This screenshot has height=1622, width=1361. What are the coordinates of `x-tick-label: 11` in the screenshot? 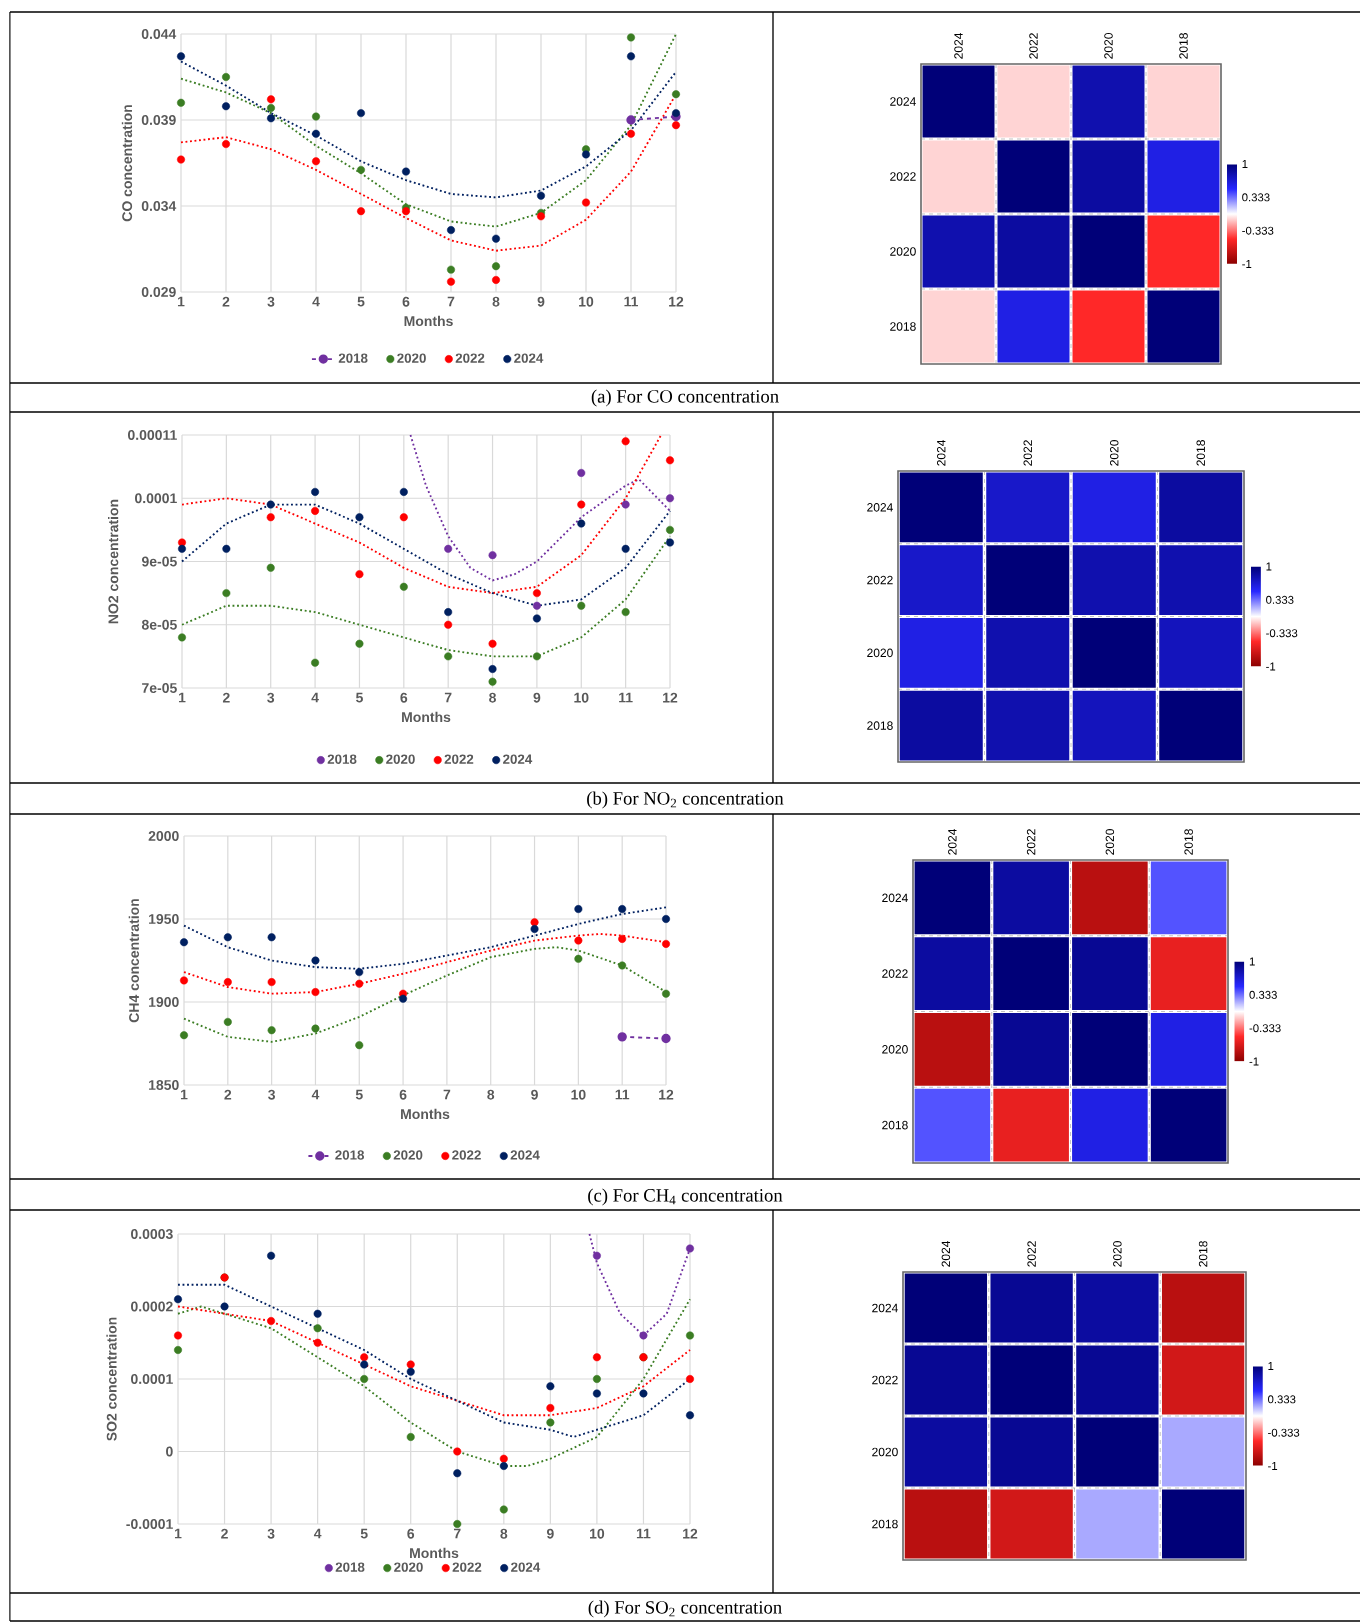 It's located at (644, 1533).